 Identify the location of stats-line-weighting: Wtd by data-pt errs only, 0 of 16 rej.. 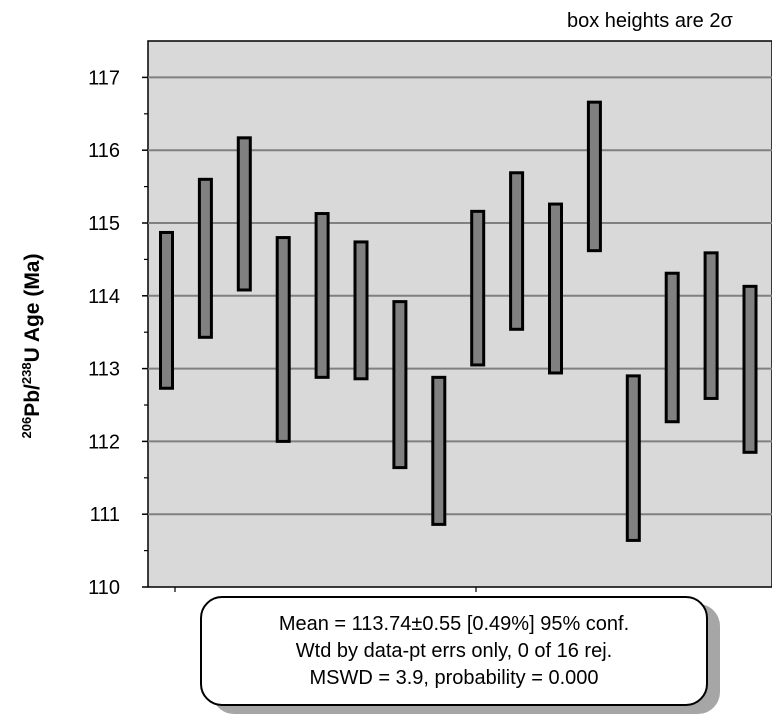
(454, 650).